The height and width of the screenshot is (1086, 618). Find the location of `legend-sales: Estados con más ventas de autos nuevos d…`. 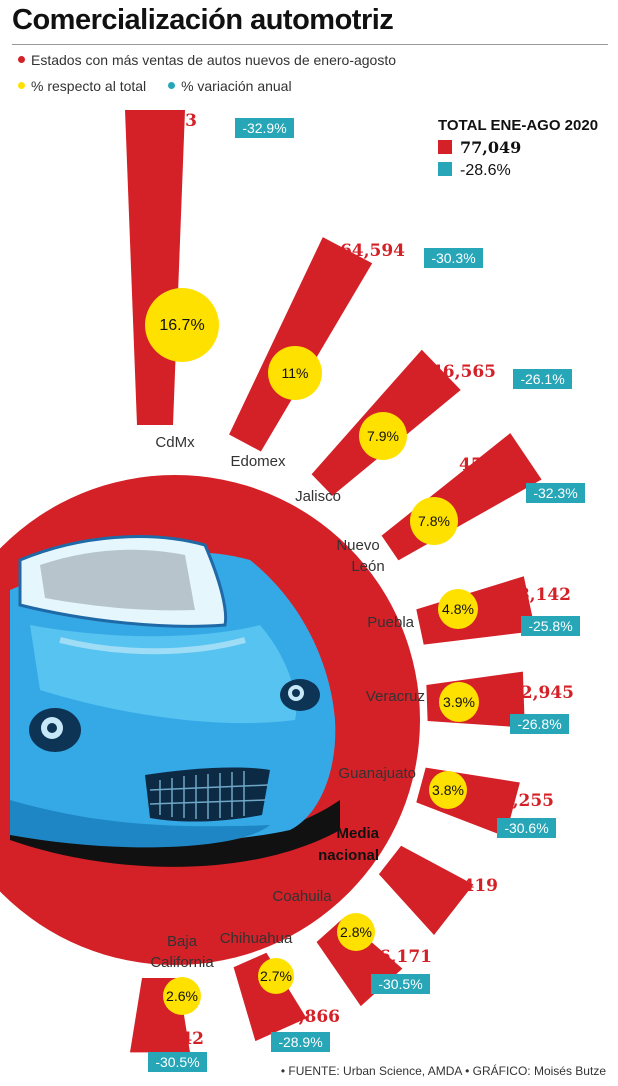

legend-sales: Estados con más ventas de autos nuevos d… is located at coordinates (207, 60).